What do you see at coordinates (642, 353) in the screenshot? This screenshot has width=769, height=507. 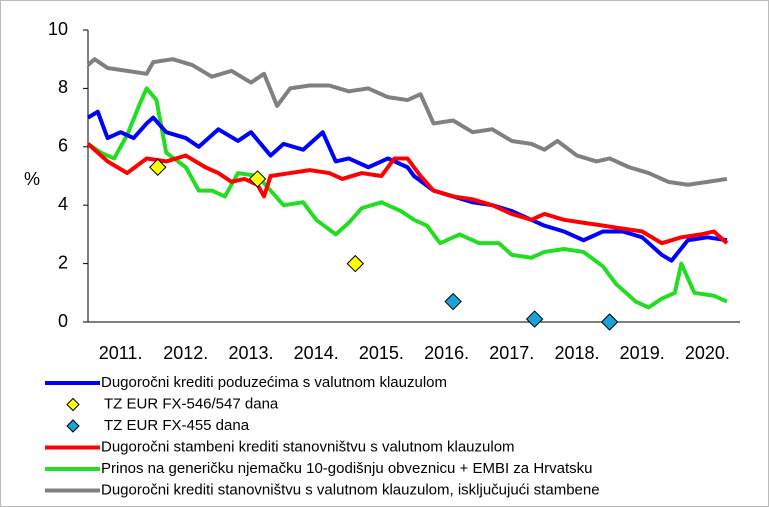 I see `x-tick-label: 2019.` at bounding box center [642, 353].